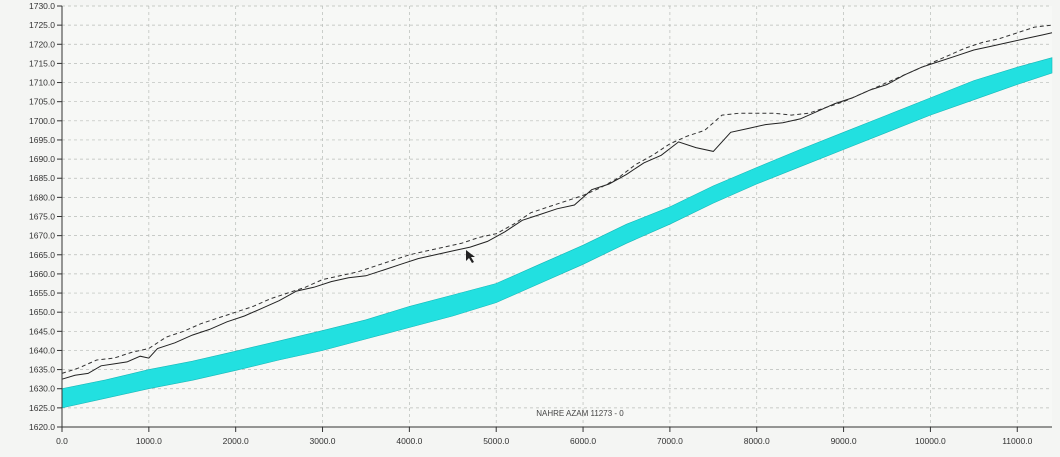  What do you see at coordinates (583, 441) in the screenshot?
I see `x-tick-label: 6000.0` at bounding box center [583, 441].